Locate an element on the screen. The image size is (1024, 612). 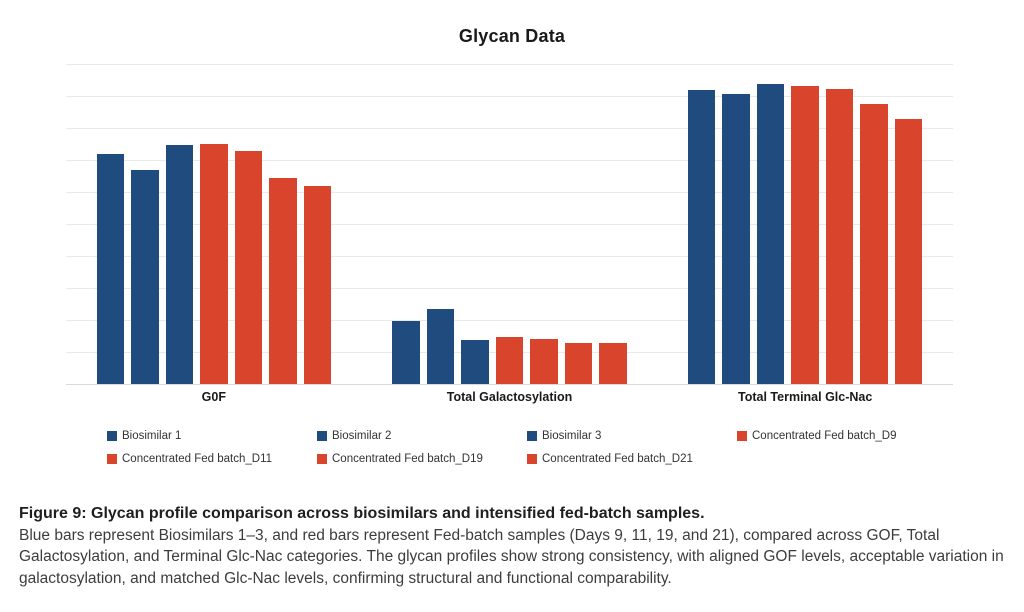
chart-title: Glycan Data is located at coordinates (512, 36).